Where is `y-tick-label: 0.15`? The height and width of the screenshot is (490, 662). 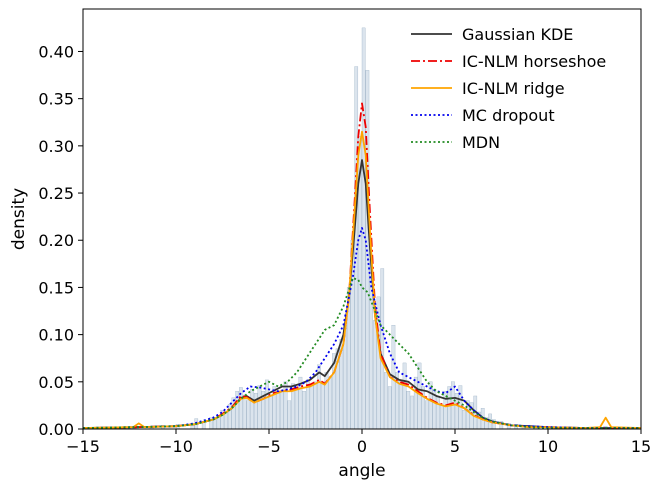 y-tick-label: 0.15 is located at coordinates (56, 287).